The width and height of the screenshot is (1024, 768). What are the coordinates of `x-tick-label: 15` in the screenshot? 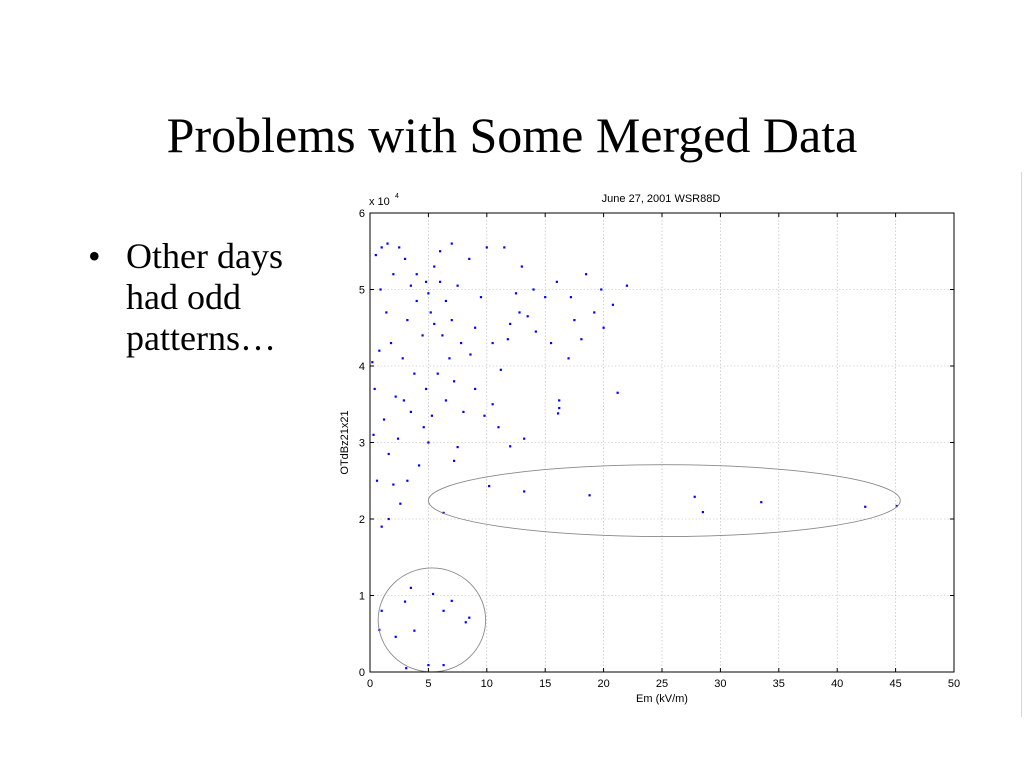 It's located at (545, 684).